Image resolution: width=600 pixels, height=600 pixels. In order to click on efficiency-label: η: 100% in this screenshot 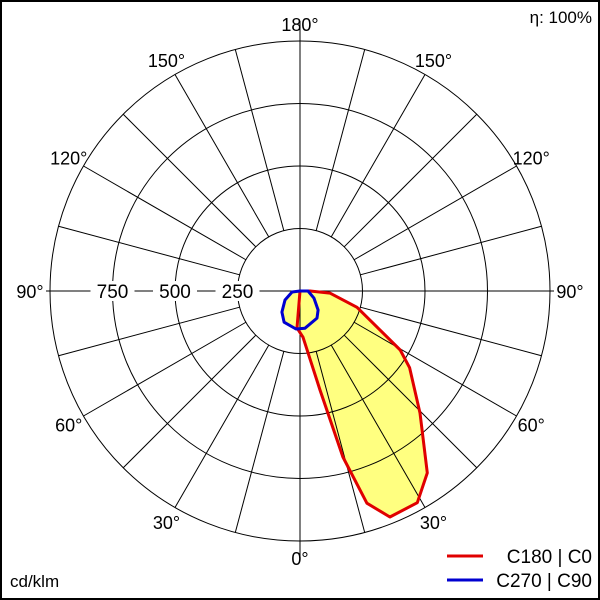, I will do `click(561, 17)`.